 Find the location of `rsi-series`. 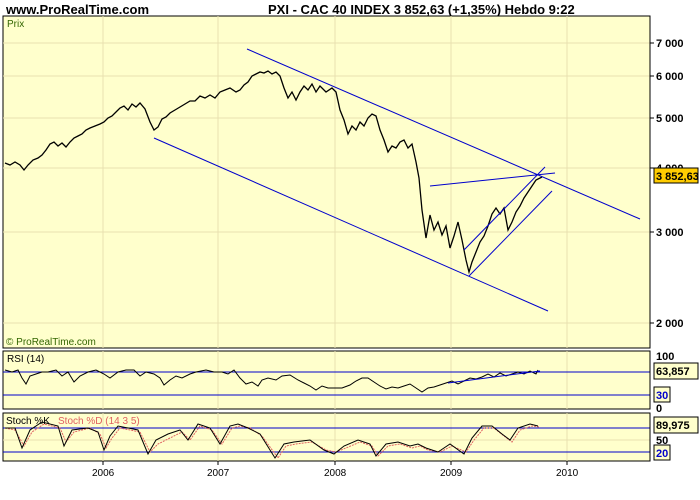

rsi-series is located at coordinates (271, 381).